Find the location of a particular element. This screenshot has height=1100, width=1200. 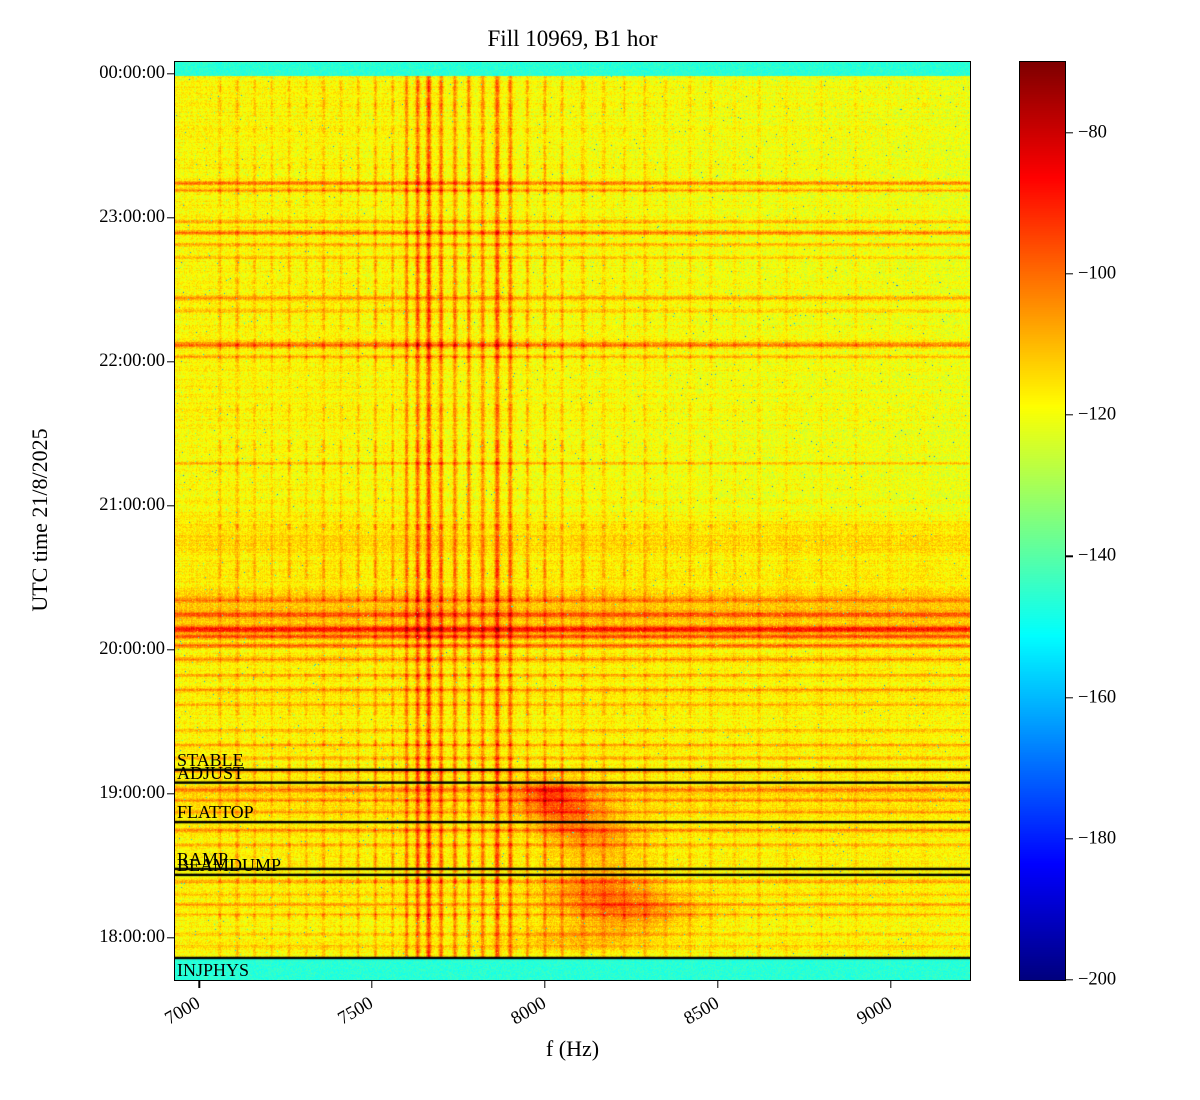

beam-mode-label-injphys: INJPHYS is located at coordinates (213, 969).